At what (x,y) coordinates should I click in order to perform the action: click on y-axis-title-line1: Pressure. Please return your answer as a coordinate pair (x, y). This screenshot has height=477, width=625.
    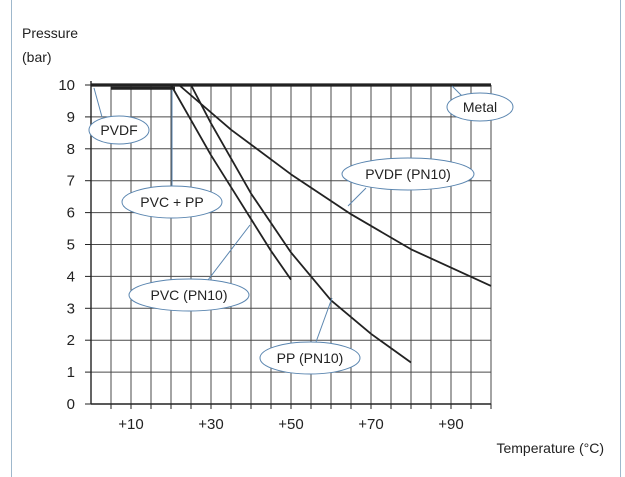
    Looking at the image, I should click on (50, 33).